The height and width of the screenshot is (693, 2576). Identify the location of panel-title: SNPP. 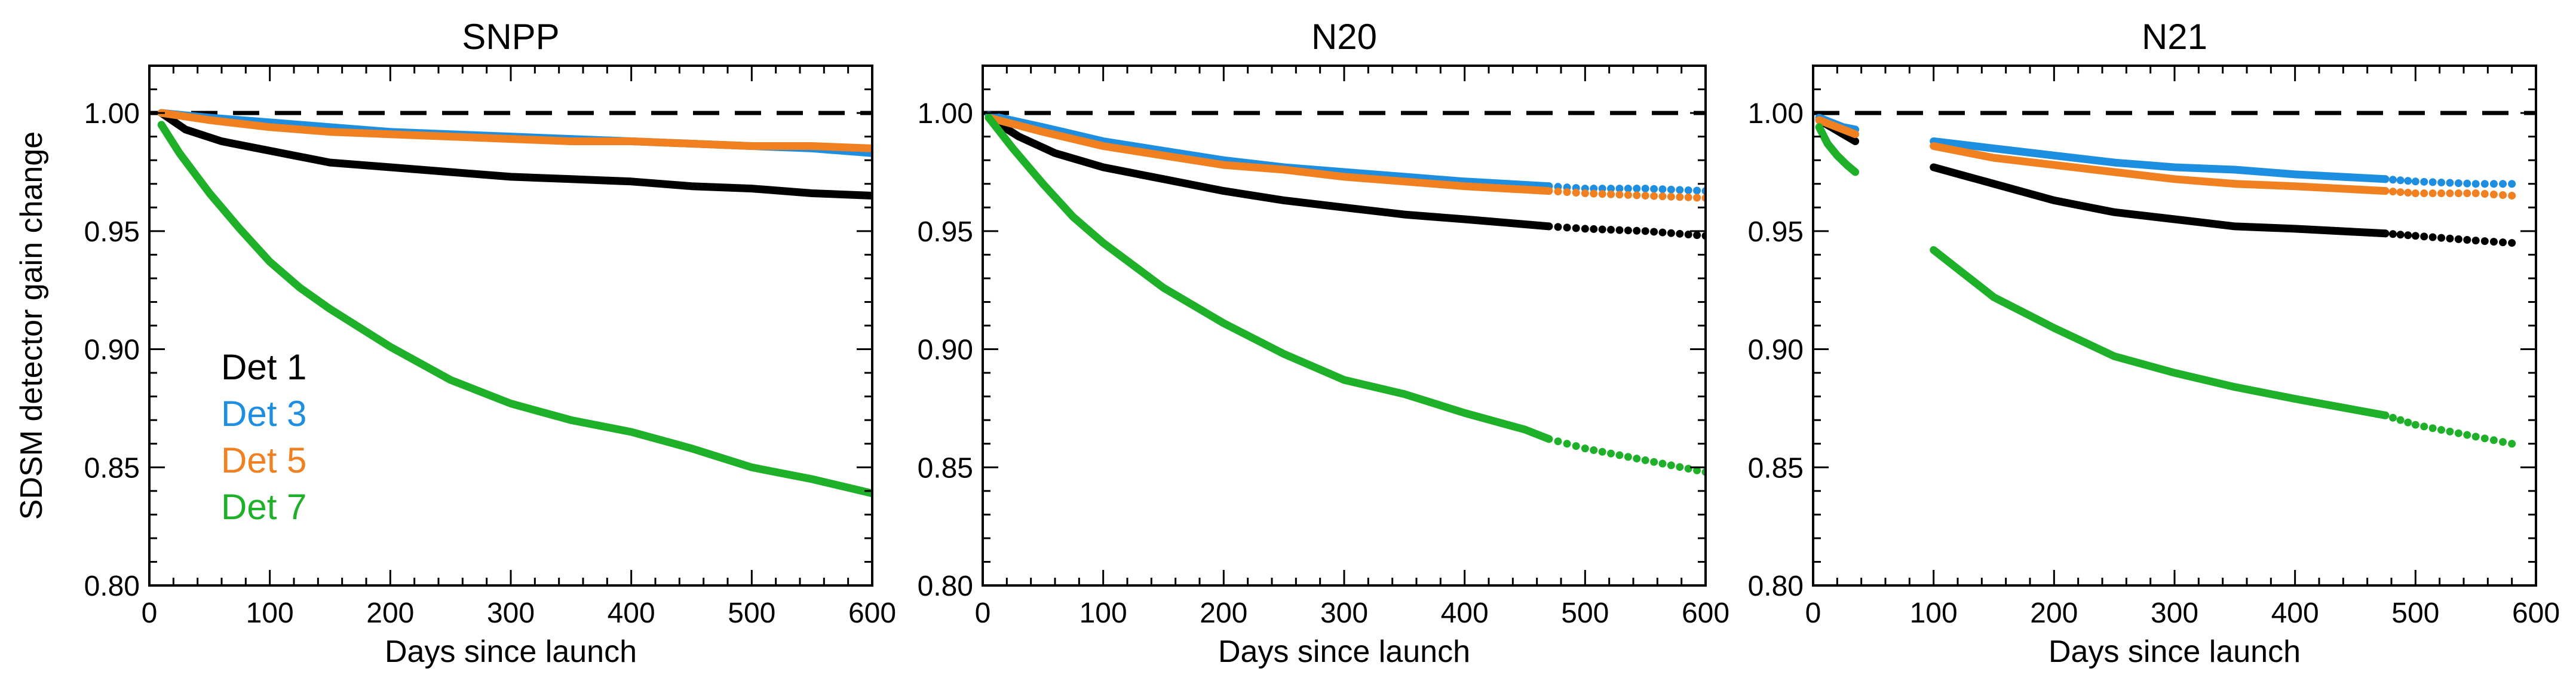
(510, 37).